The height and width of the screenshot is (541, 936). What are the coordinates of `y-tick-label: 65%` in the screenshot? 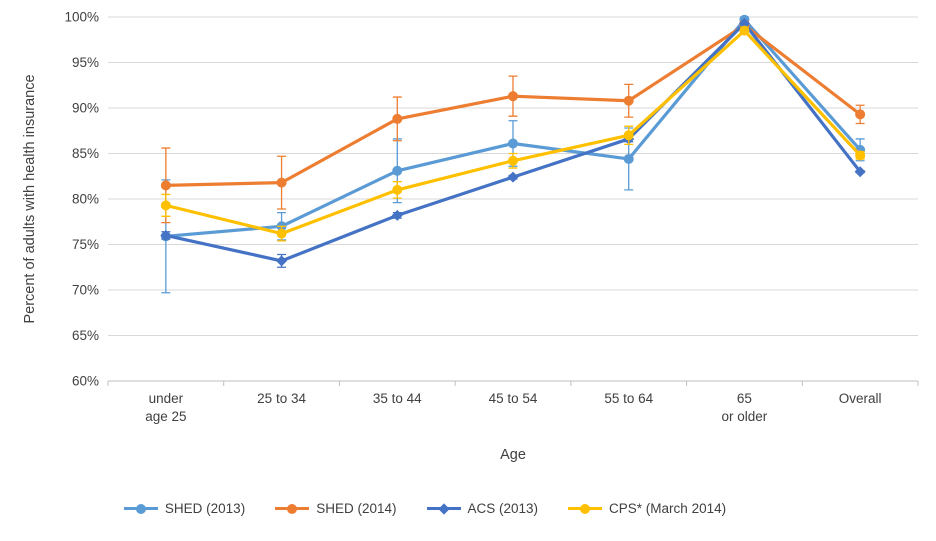 It's located at (85, 335).